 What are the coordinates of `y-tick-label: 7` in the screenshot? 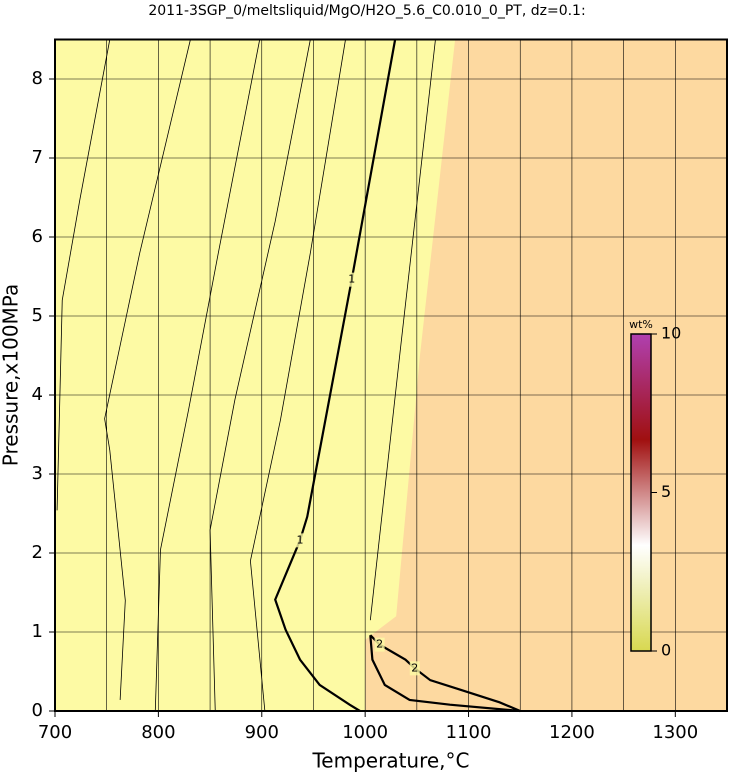 It's located at (37, 157).